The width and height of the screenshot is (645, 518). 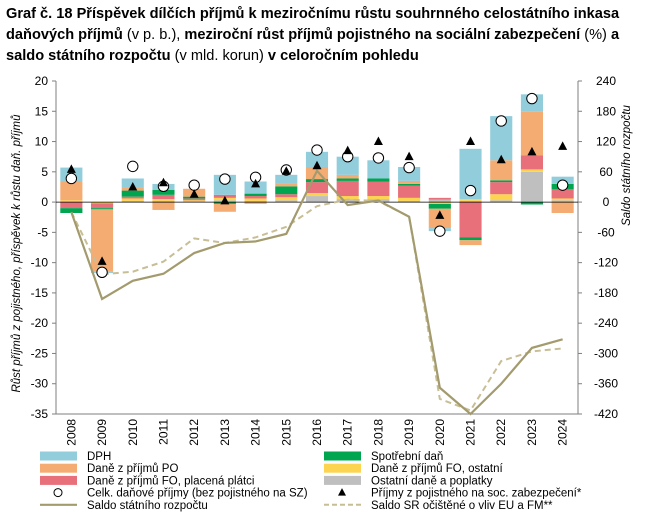 What do you see at coordinates (170, 481) in the screenshot?
I see `legend-label: Daně z příjmů FO, placená plátci` at bounding box center [170, 481].